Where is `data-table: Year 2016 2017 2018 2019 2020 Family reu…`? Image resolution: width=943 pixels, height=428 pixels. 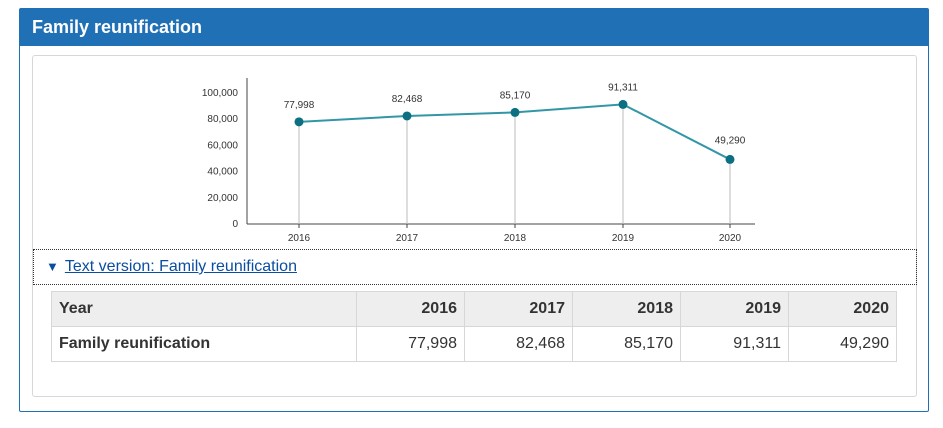
data-table: Year 2016 2017 2018 2019 2020 Family reu… is located at coordinates (474, 326).